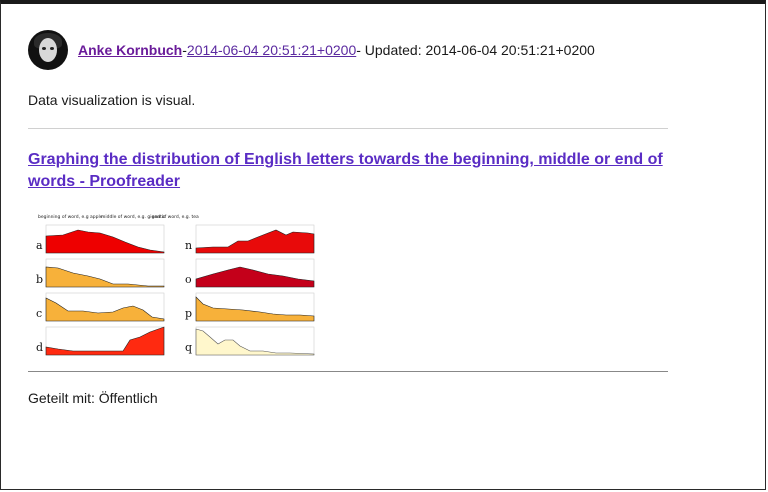 This screenshot has height=492, width=768. Describe the element at coordinates (348, 371) in the screenshot. I see `divider-footer` at that location.